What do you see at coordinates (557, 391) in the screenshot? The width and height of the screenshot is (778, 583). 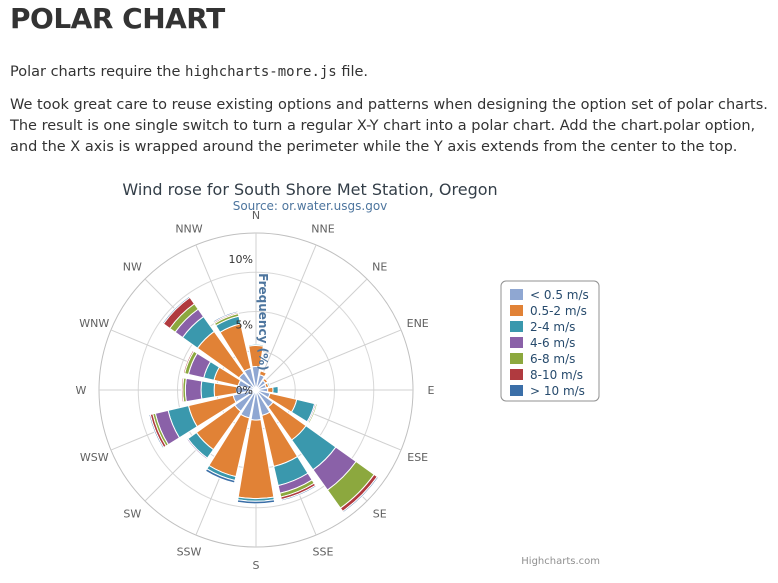 I see `legend-item: > 10 m/s` at bounding box center [557, 391].